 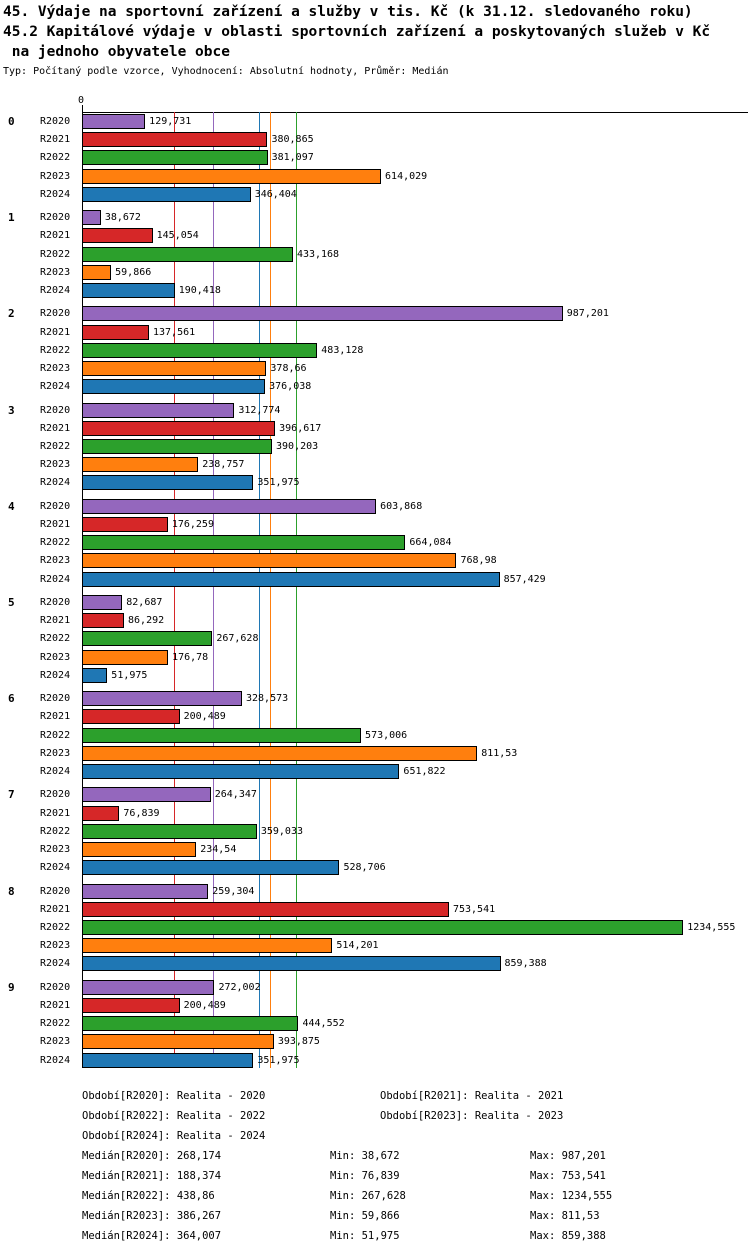 What do you see at coordinates (11, 987) in the screenshot?
I see `group-label: 9` at bounding box center [11, 987].